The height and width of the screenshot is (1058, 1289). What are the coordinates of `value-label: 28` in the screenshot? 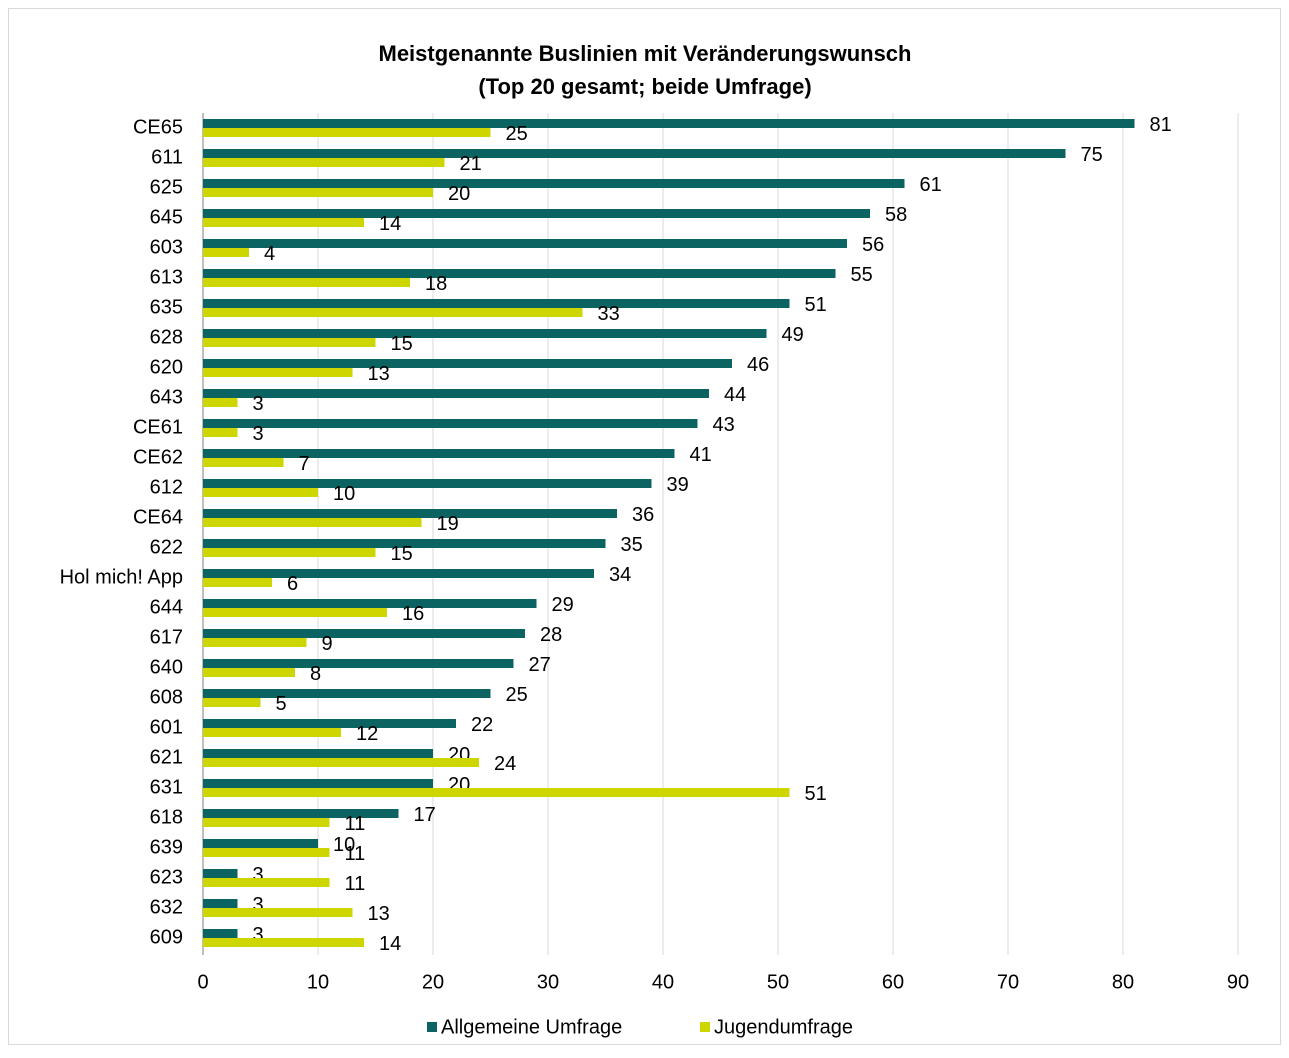 It's located at (551, 635).